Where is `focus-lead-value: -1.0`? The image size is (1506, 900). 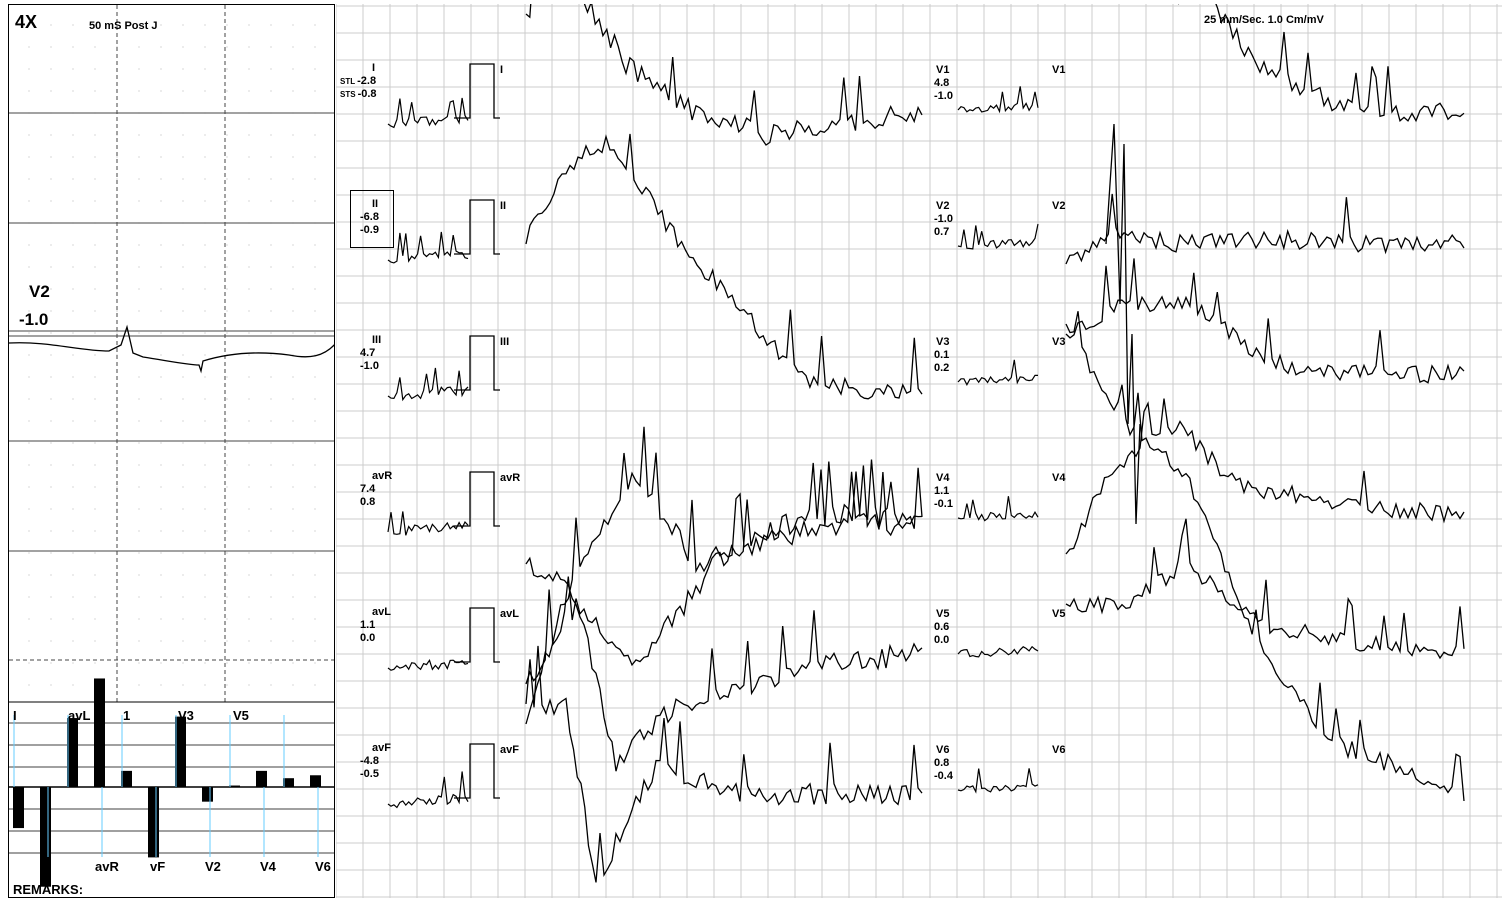 focus-lead-value: -1.0 is located at coordinates (34, 319).